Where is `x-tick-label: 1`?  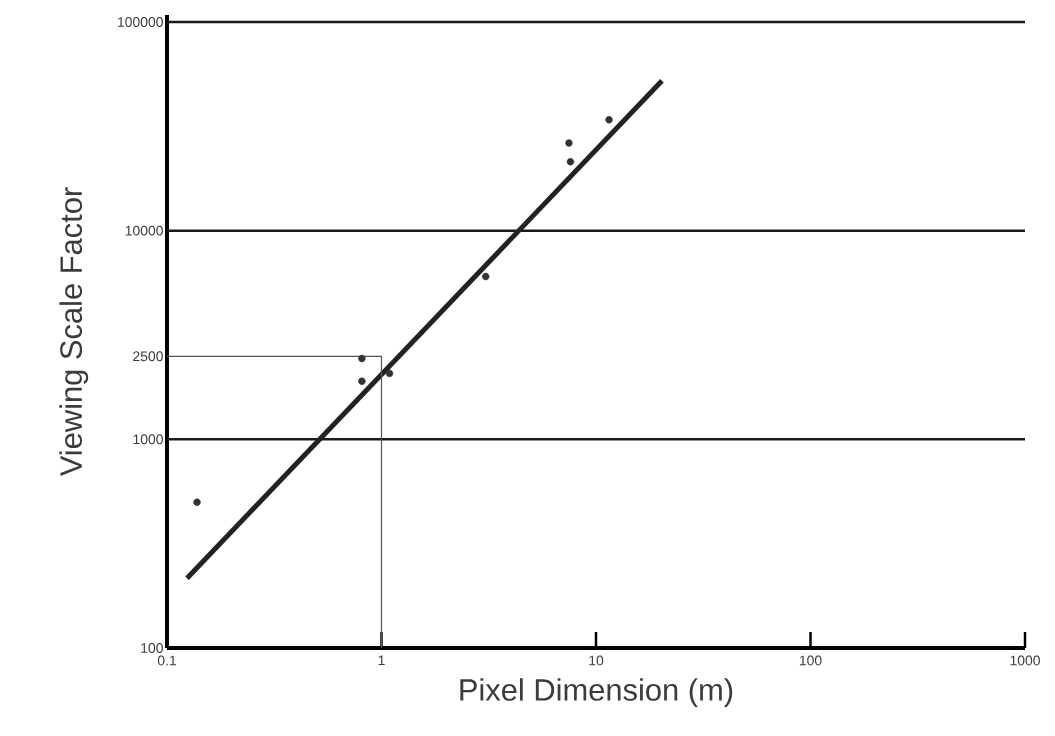
x-tick-label: 1 is located at coordinates (381, 660).